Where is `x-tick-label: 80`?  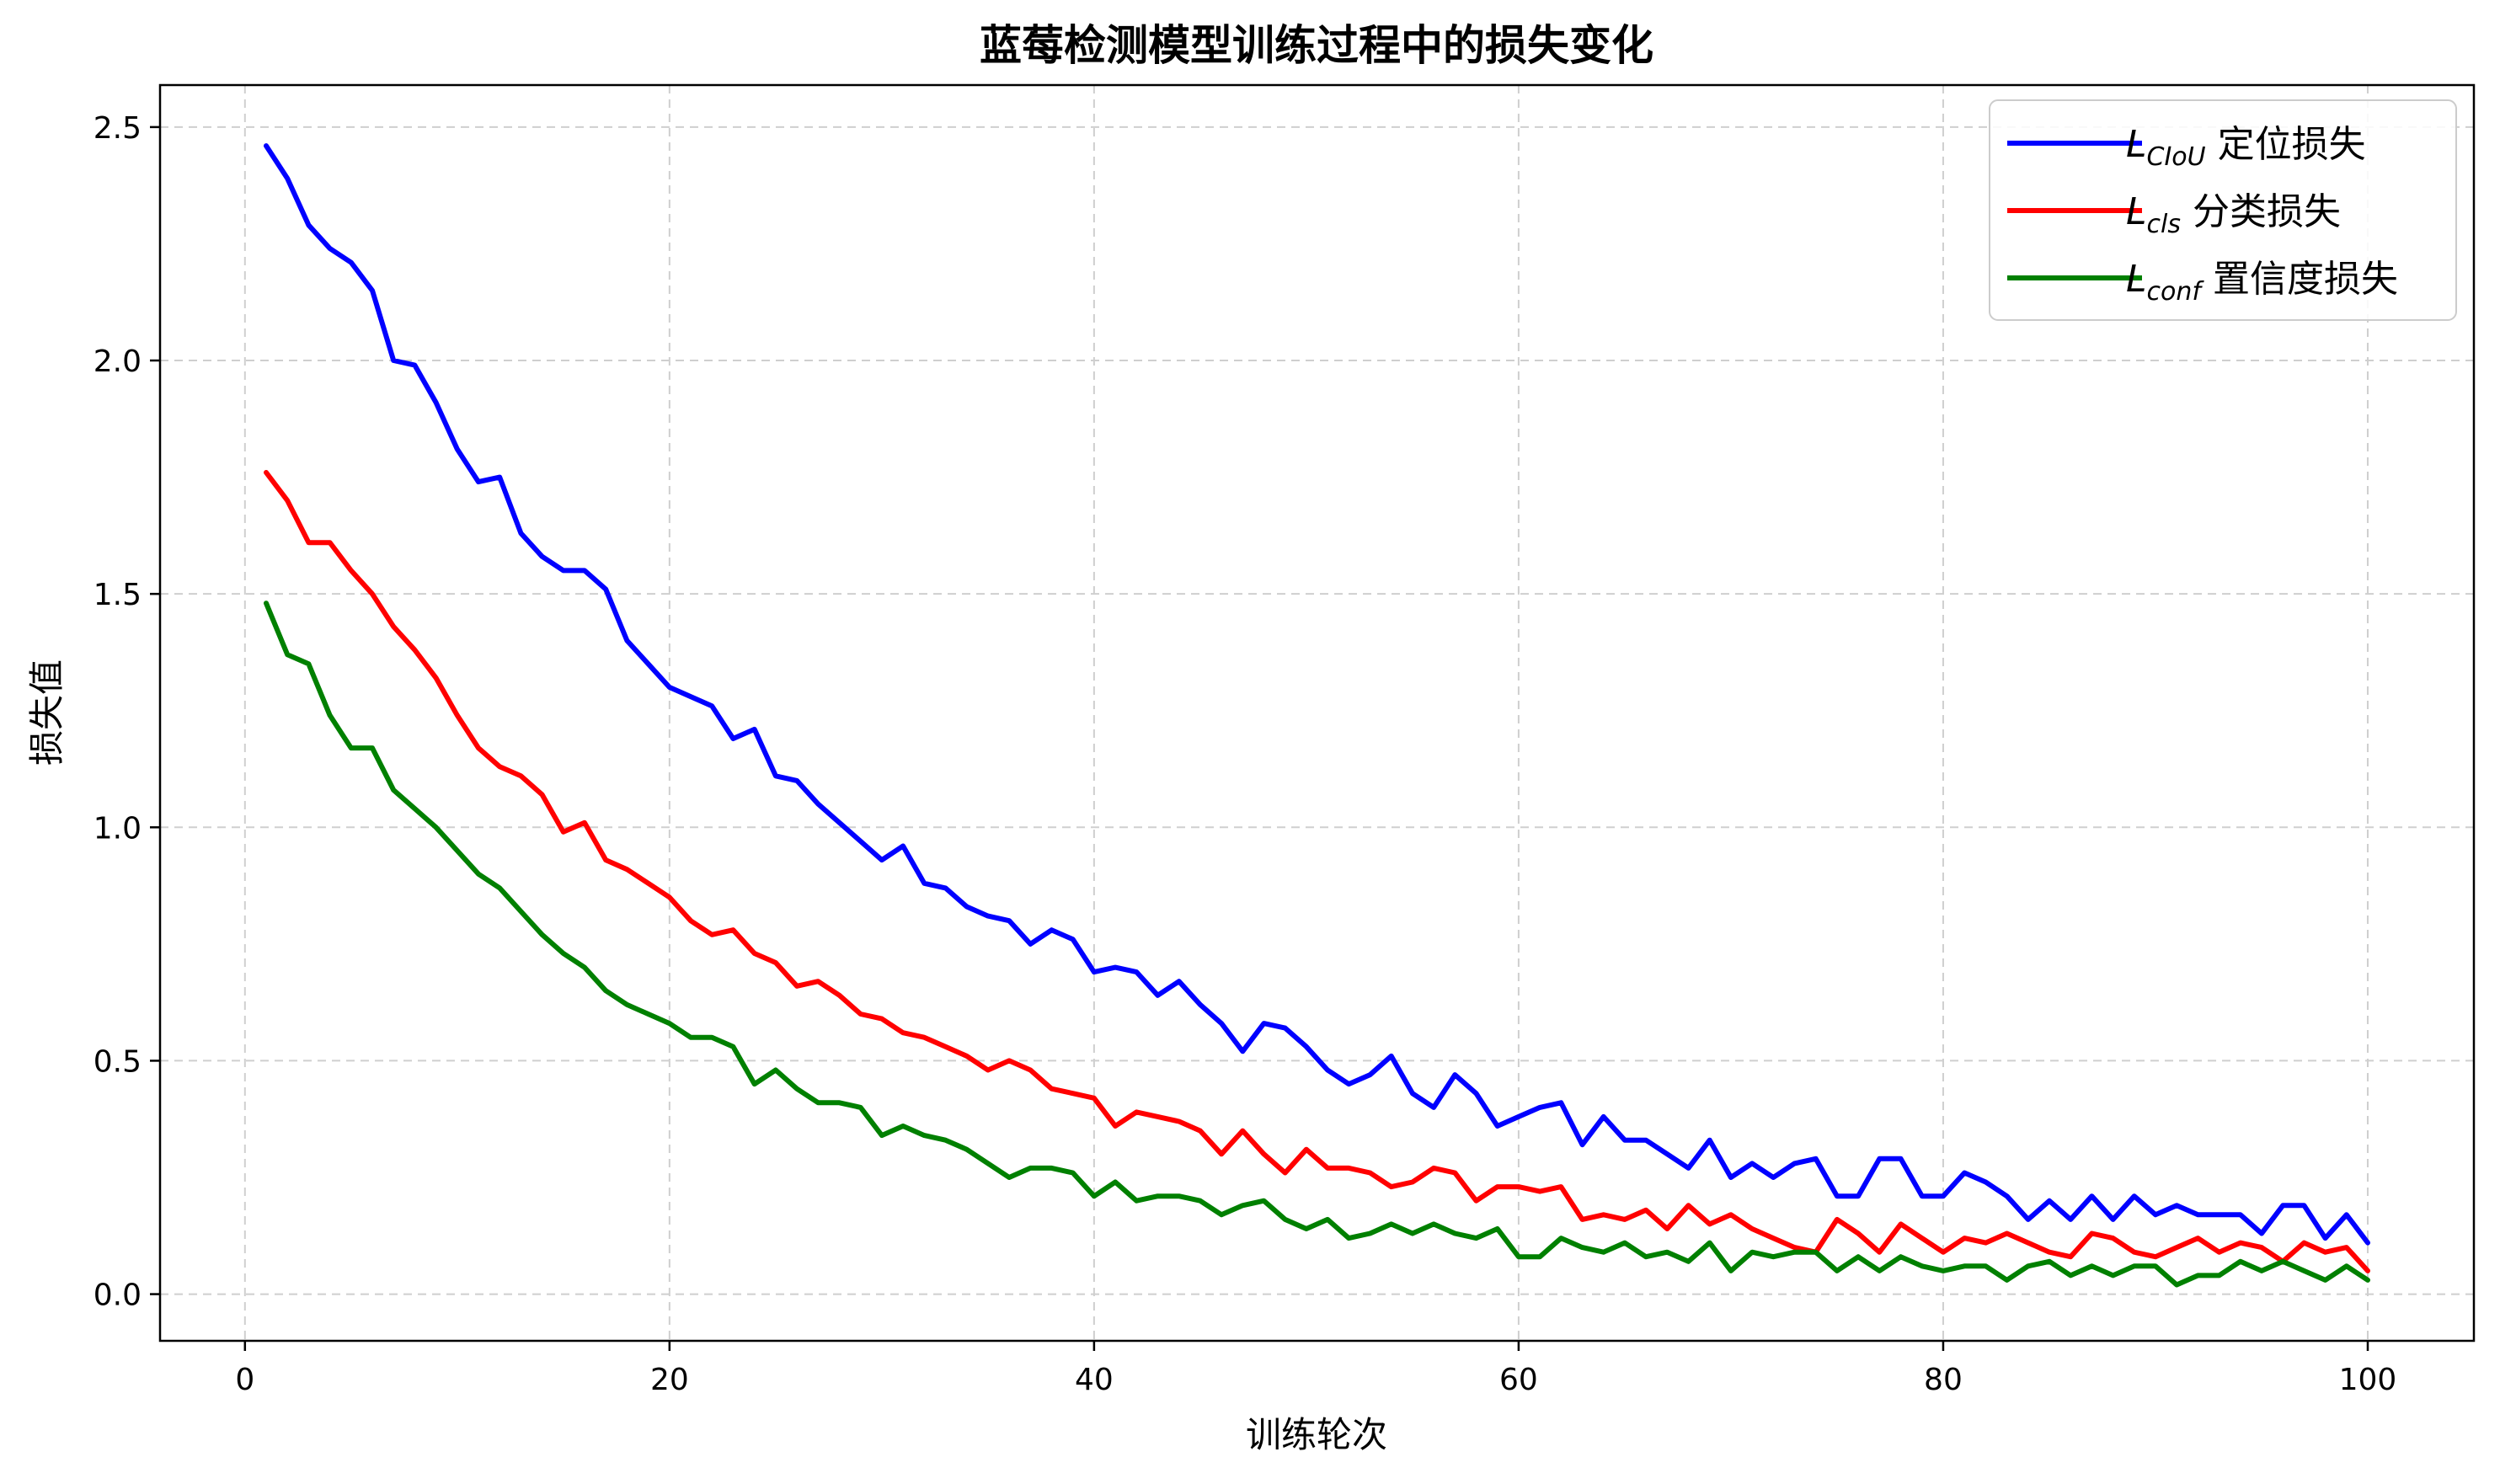
x-tick-label: 80 is located at coordinates (1944, 1380).